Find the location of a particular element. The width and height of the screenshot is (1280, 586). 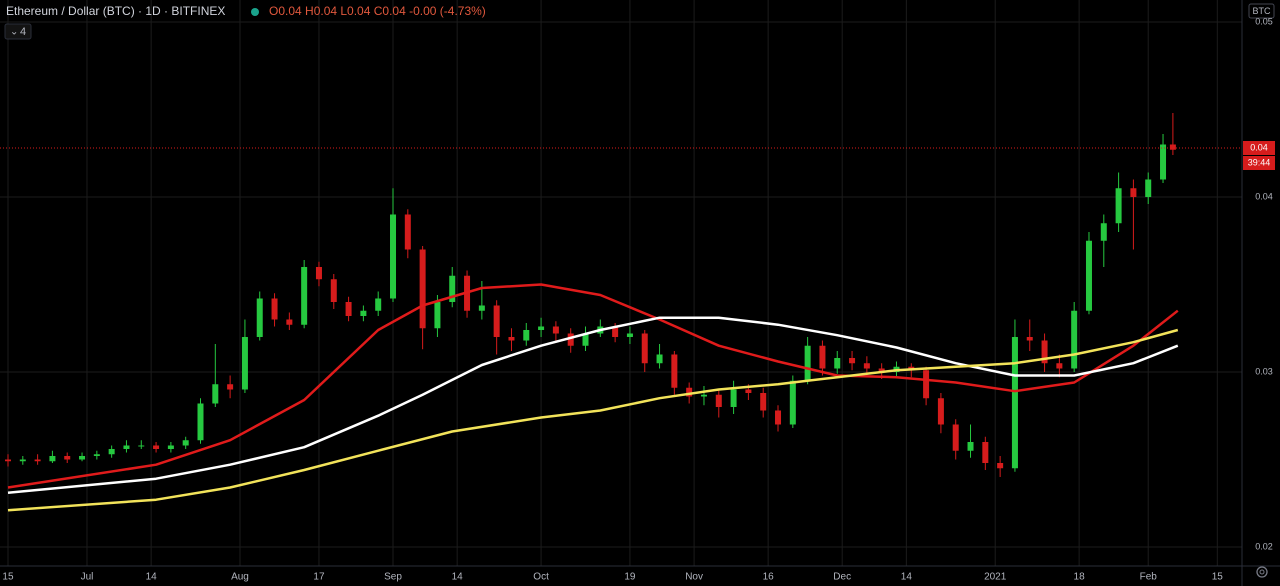

x-tick-label: 2021 is located at coordinates (995, 577).